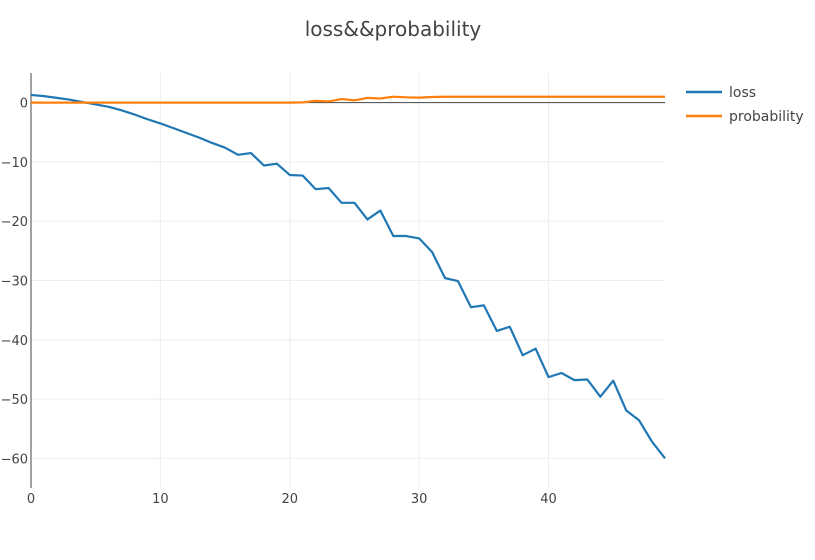  I want to click on y-tick-label: −10, so click(14, 163).